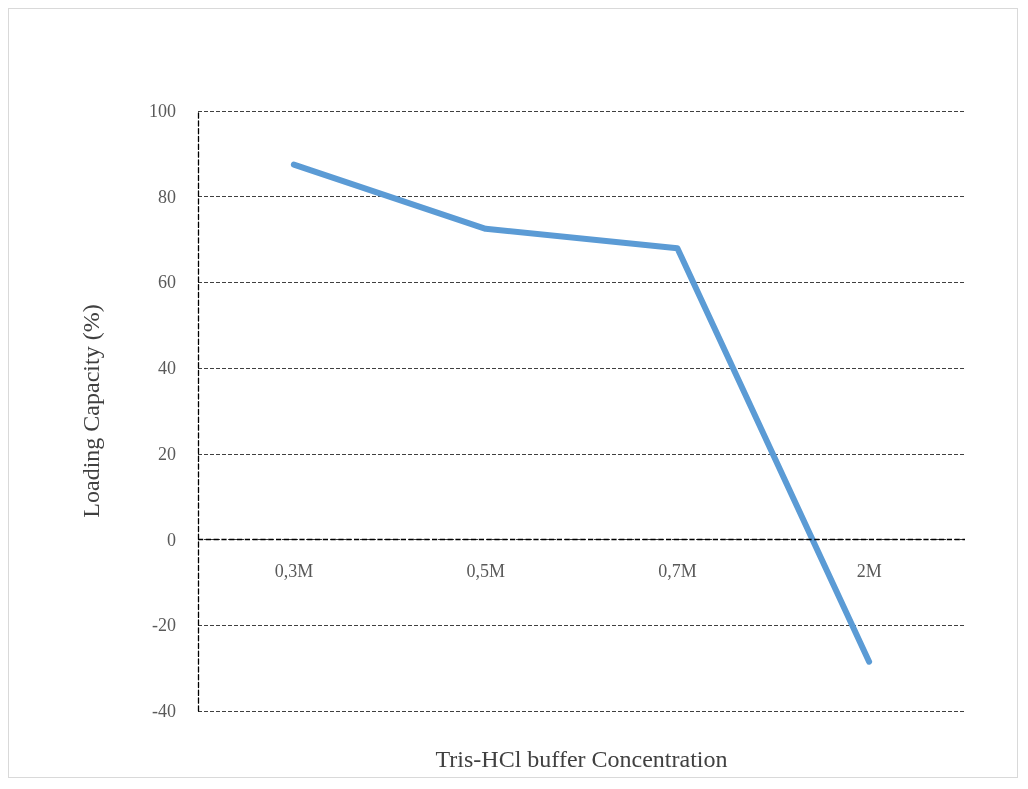  What do you see at coordinates (677, 570) in the screenshot?
I see `x-tick-label: 0,7M` at bounding box center [677, 570].